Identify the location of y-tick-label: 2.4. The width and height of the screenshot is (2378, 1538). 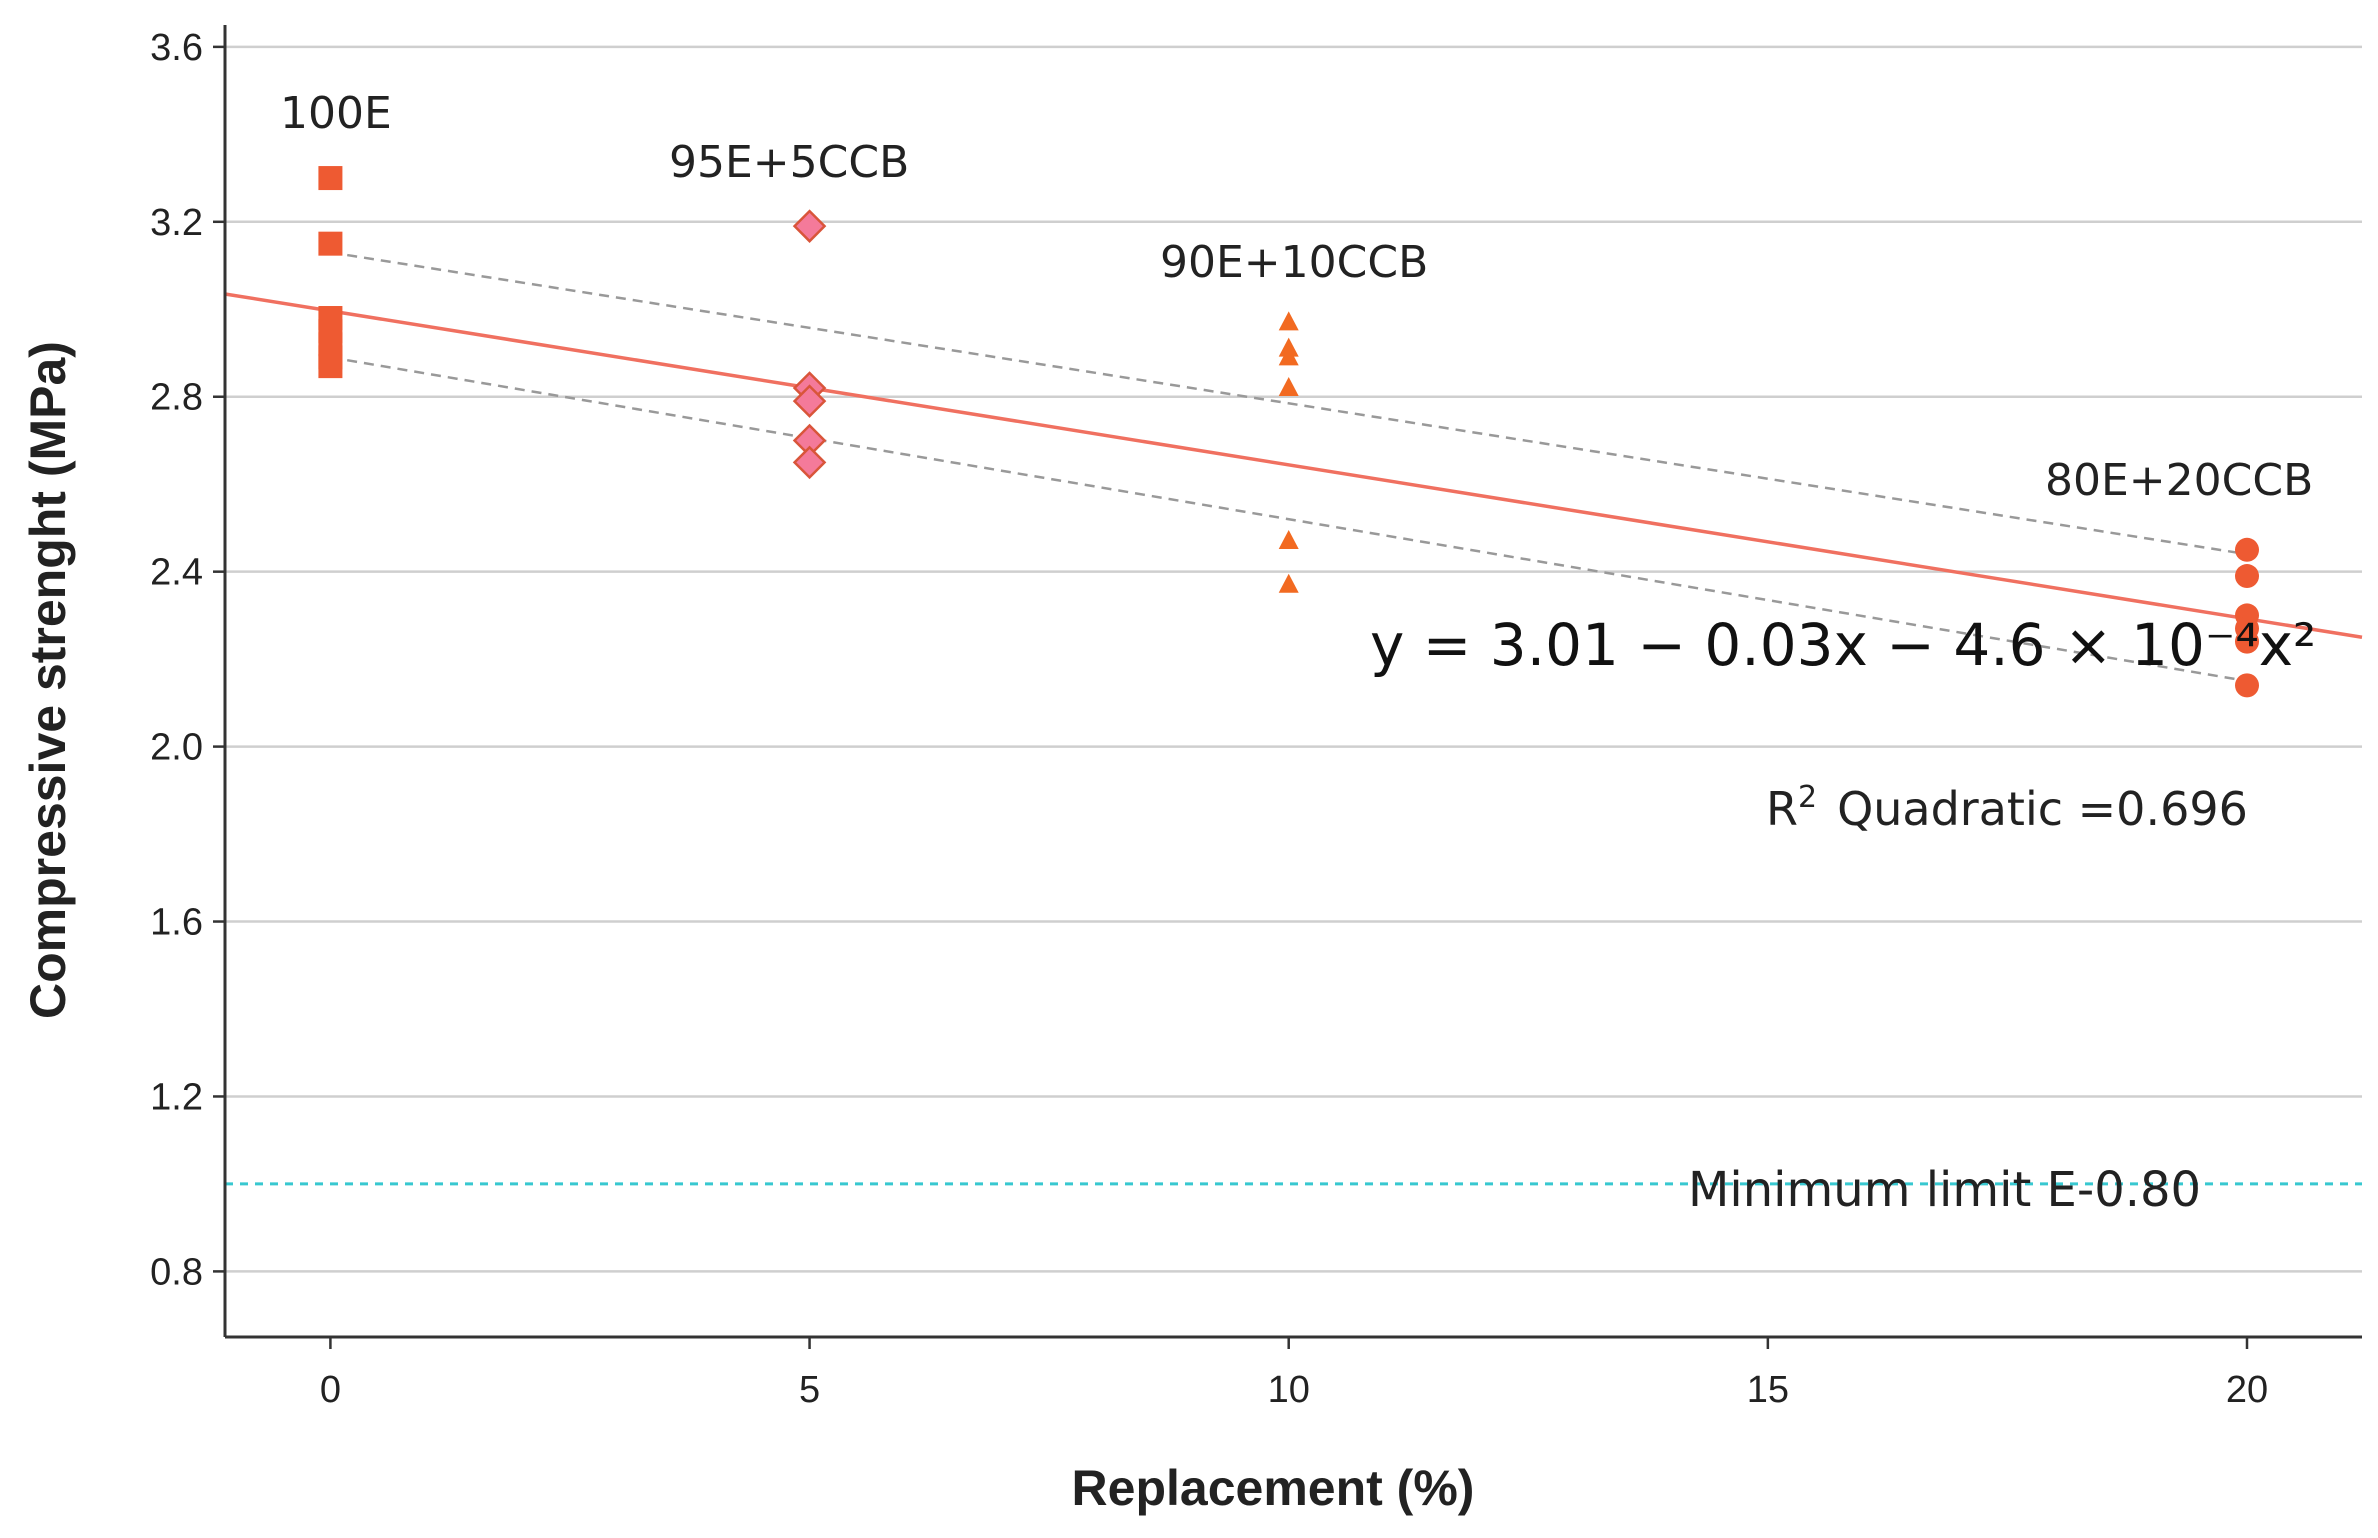
(176, 573).